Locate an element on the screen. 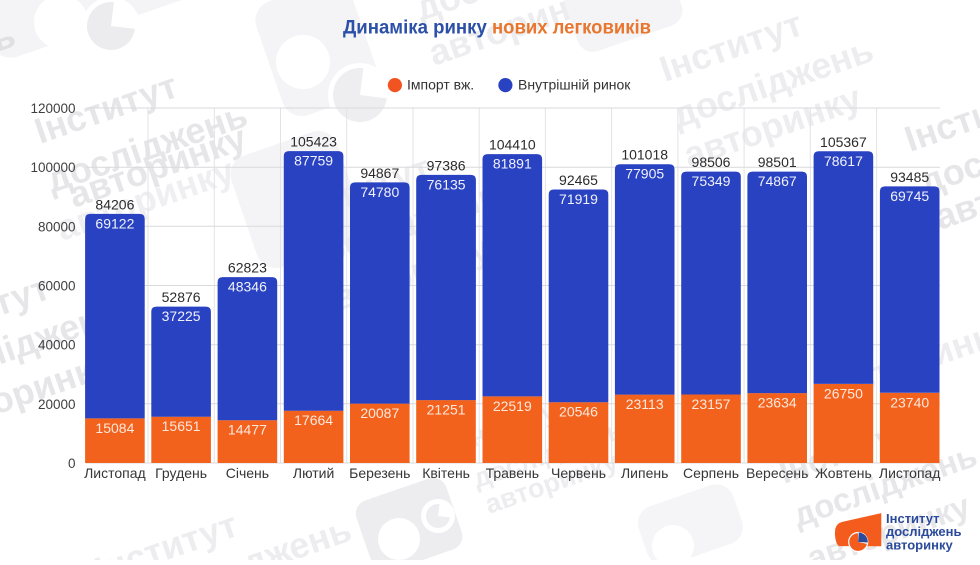 This screenshot has width=980, height=565. svg-text: 23740 is located at coordinates (909, 402).